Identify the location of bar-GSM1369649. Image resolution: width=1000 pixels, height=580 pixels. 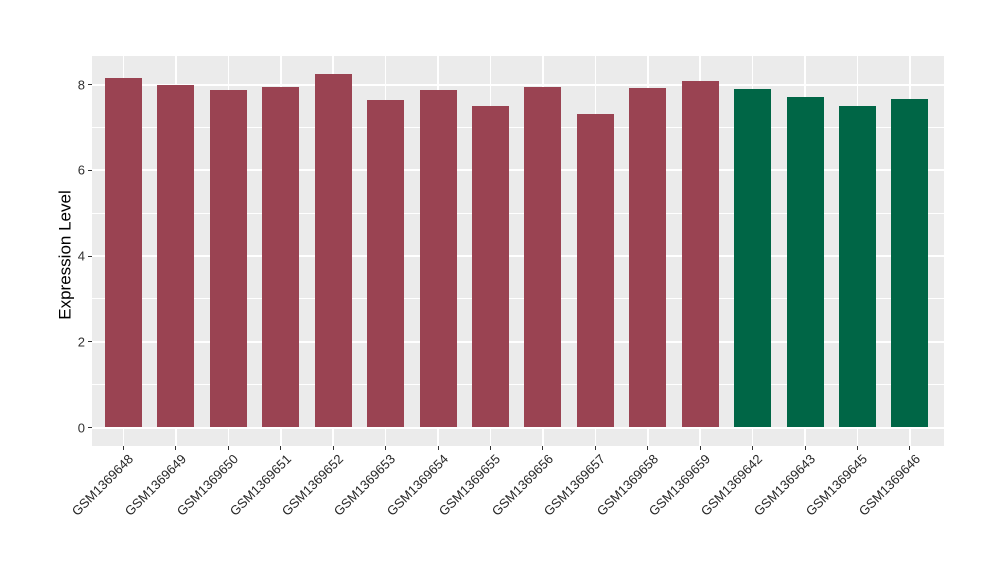
(176, 256).